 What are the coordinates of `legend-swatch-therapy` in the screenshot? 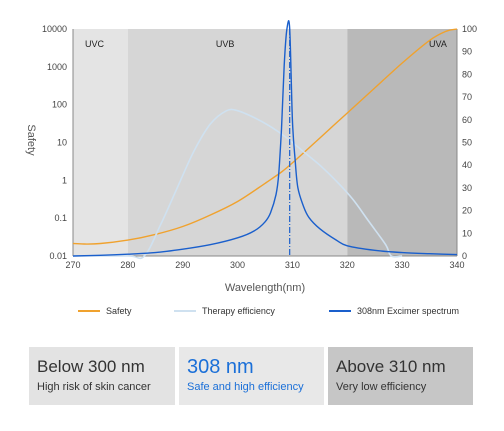 It's located at (185, 311).